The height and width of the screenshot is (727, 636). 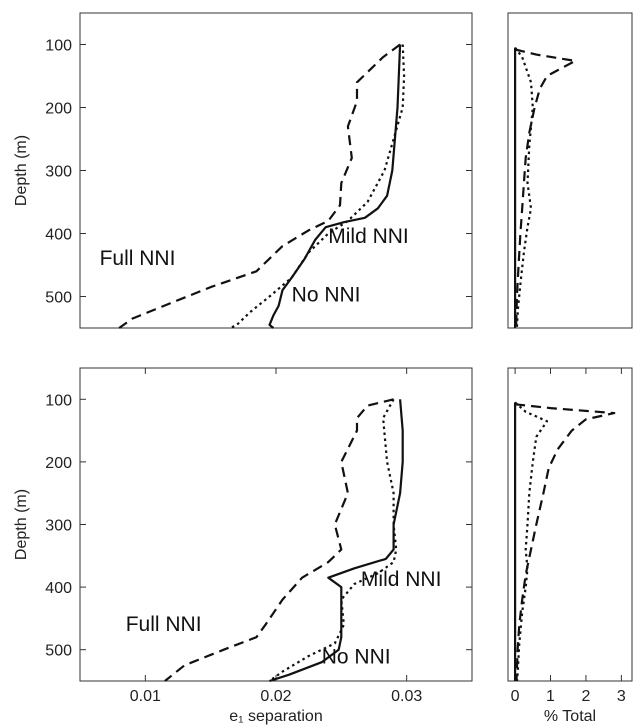 What do you see at coordinates (275, 716) in the screenshot?
I see `x-axis-label: e₁ separation` at bounding box center [275, 716].